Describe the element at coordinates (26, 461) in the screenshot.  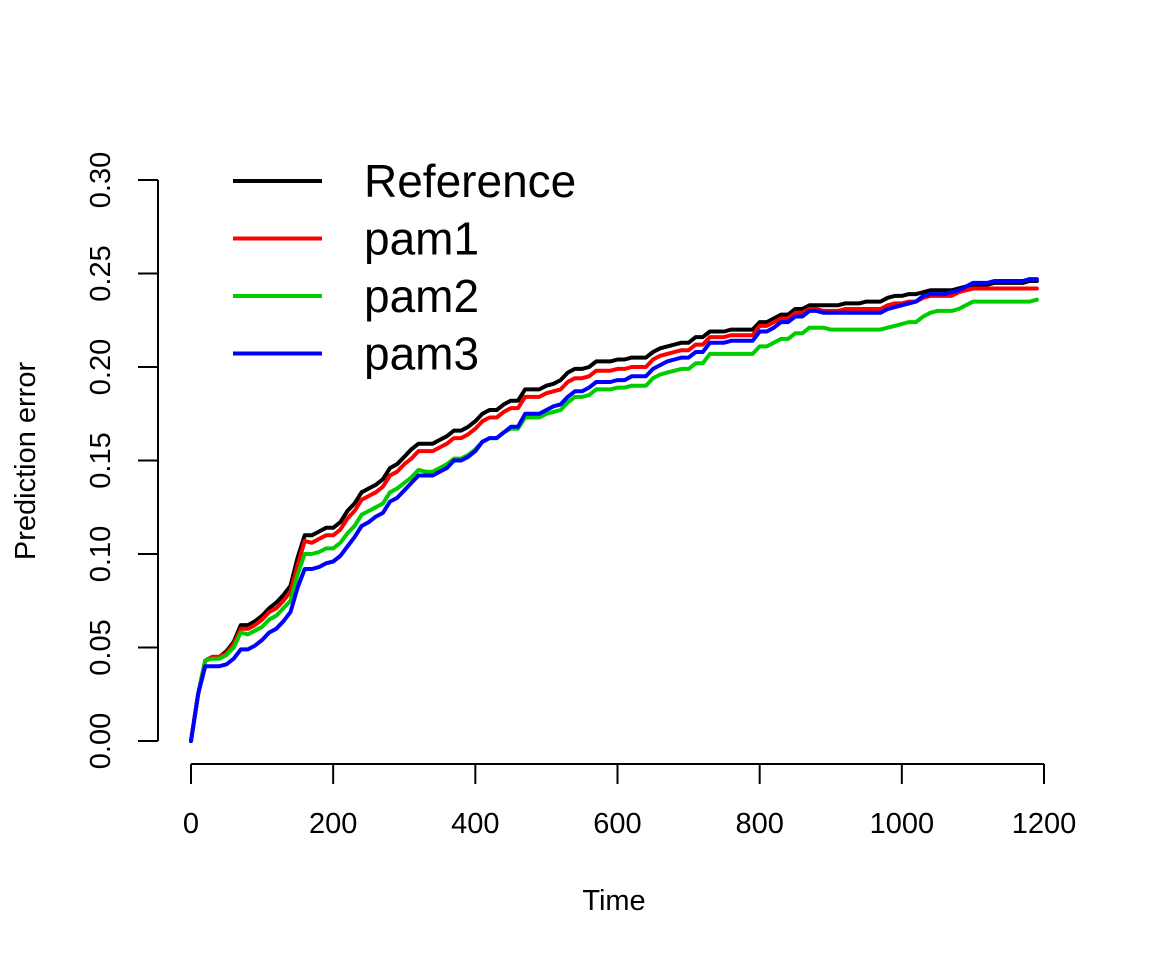
I see `y-axis-title: Prediction error` at that location.